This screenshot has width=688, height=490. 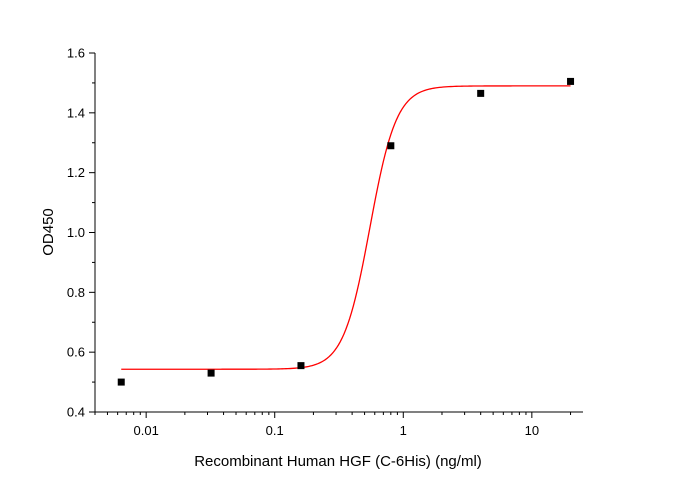 What do you see at coordinates (333, 425) in the screenshot?
I see `x-ticks: 0.01 0.1 1 10` at bounding box center [333, 425].